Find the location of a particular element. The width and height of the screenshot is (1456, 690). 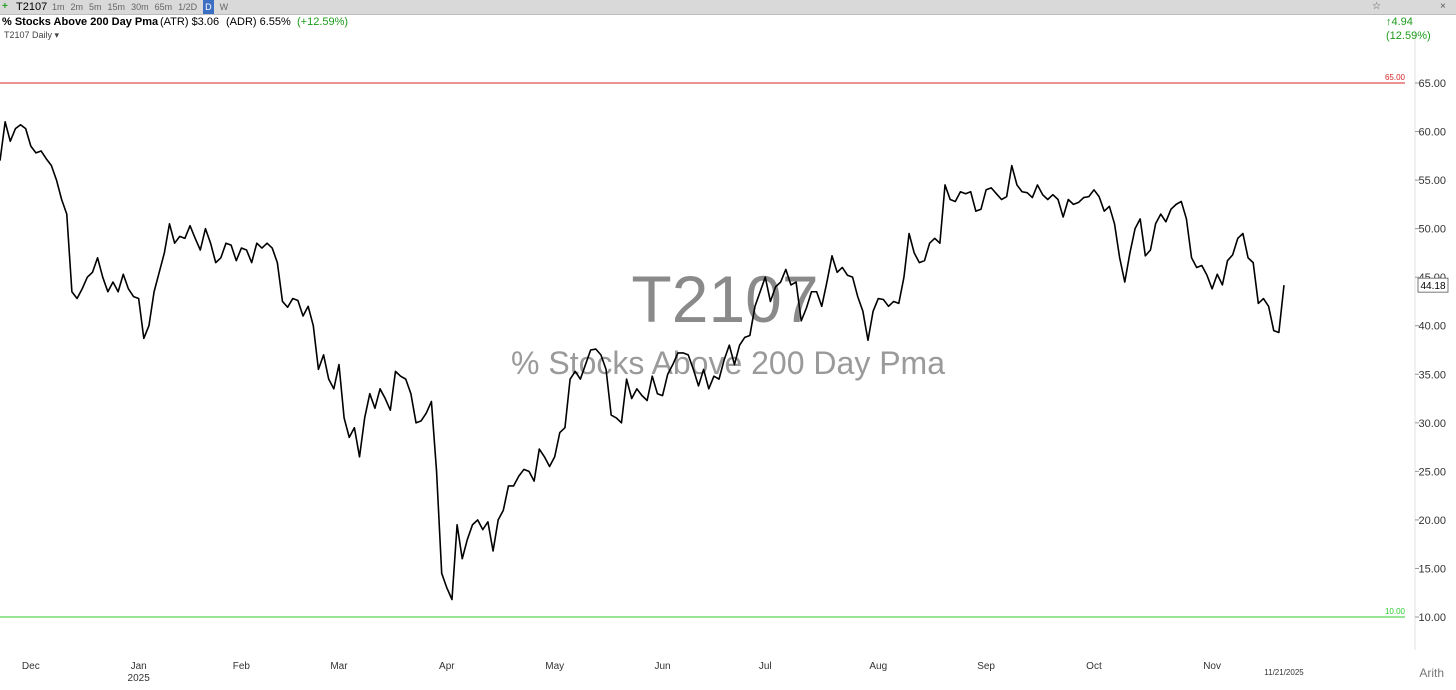

reference-label: 10.00 is located at coordinates (1395, 611).